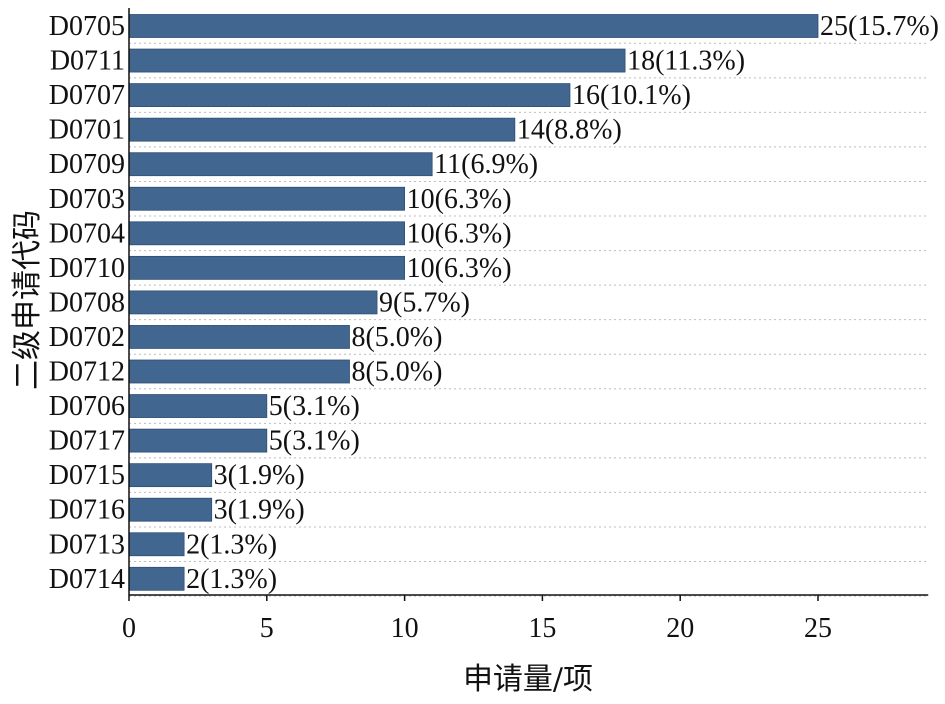 The image size is (945, 704). Describe the element at coordinates (87, 337) in the screenshot. I see `category-label-D0702: D0702` at that location.